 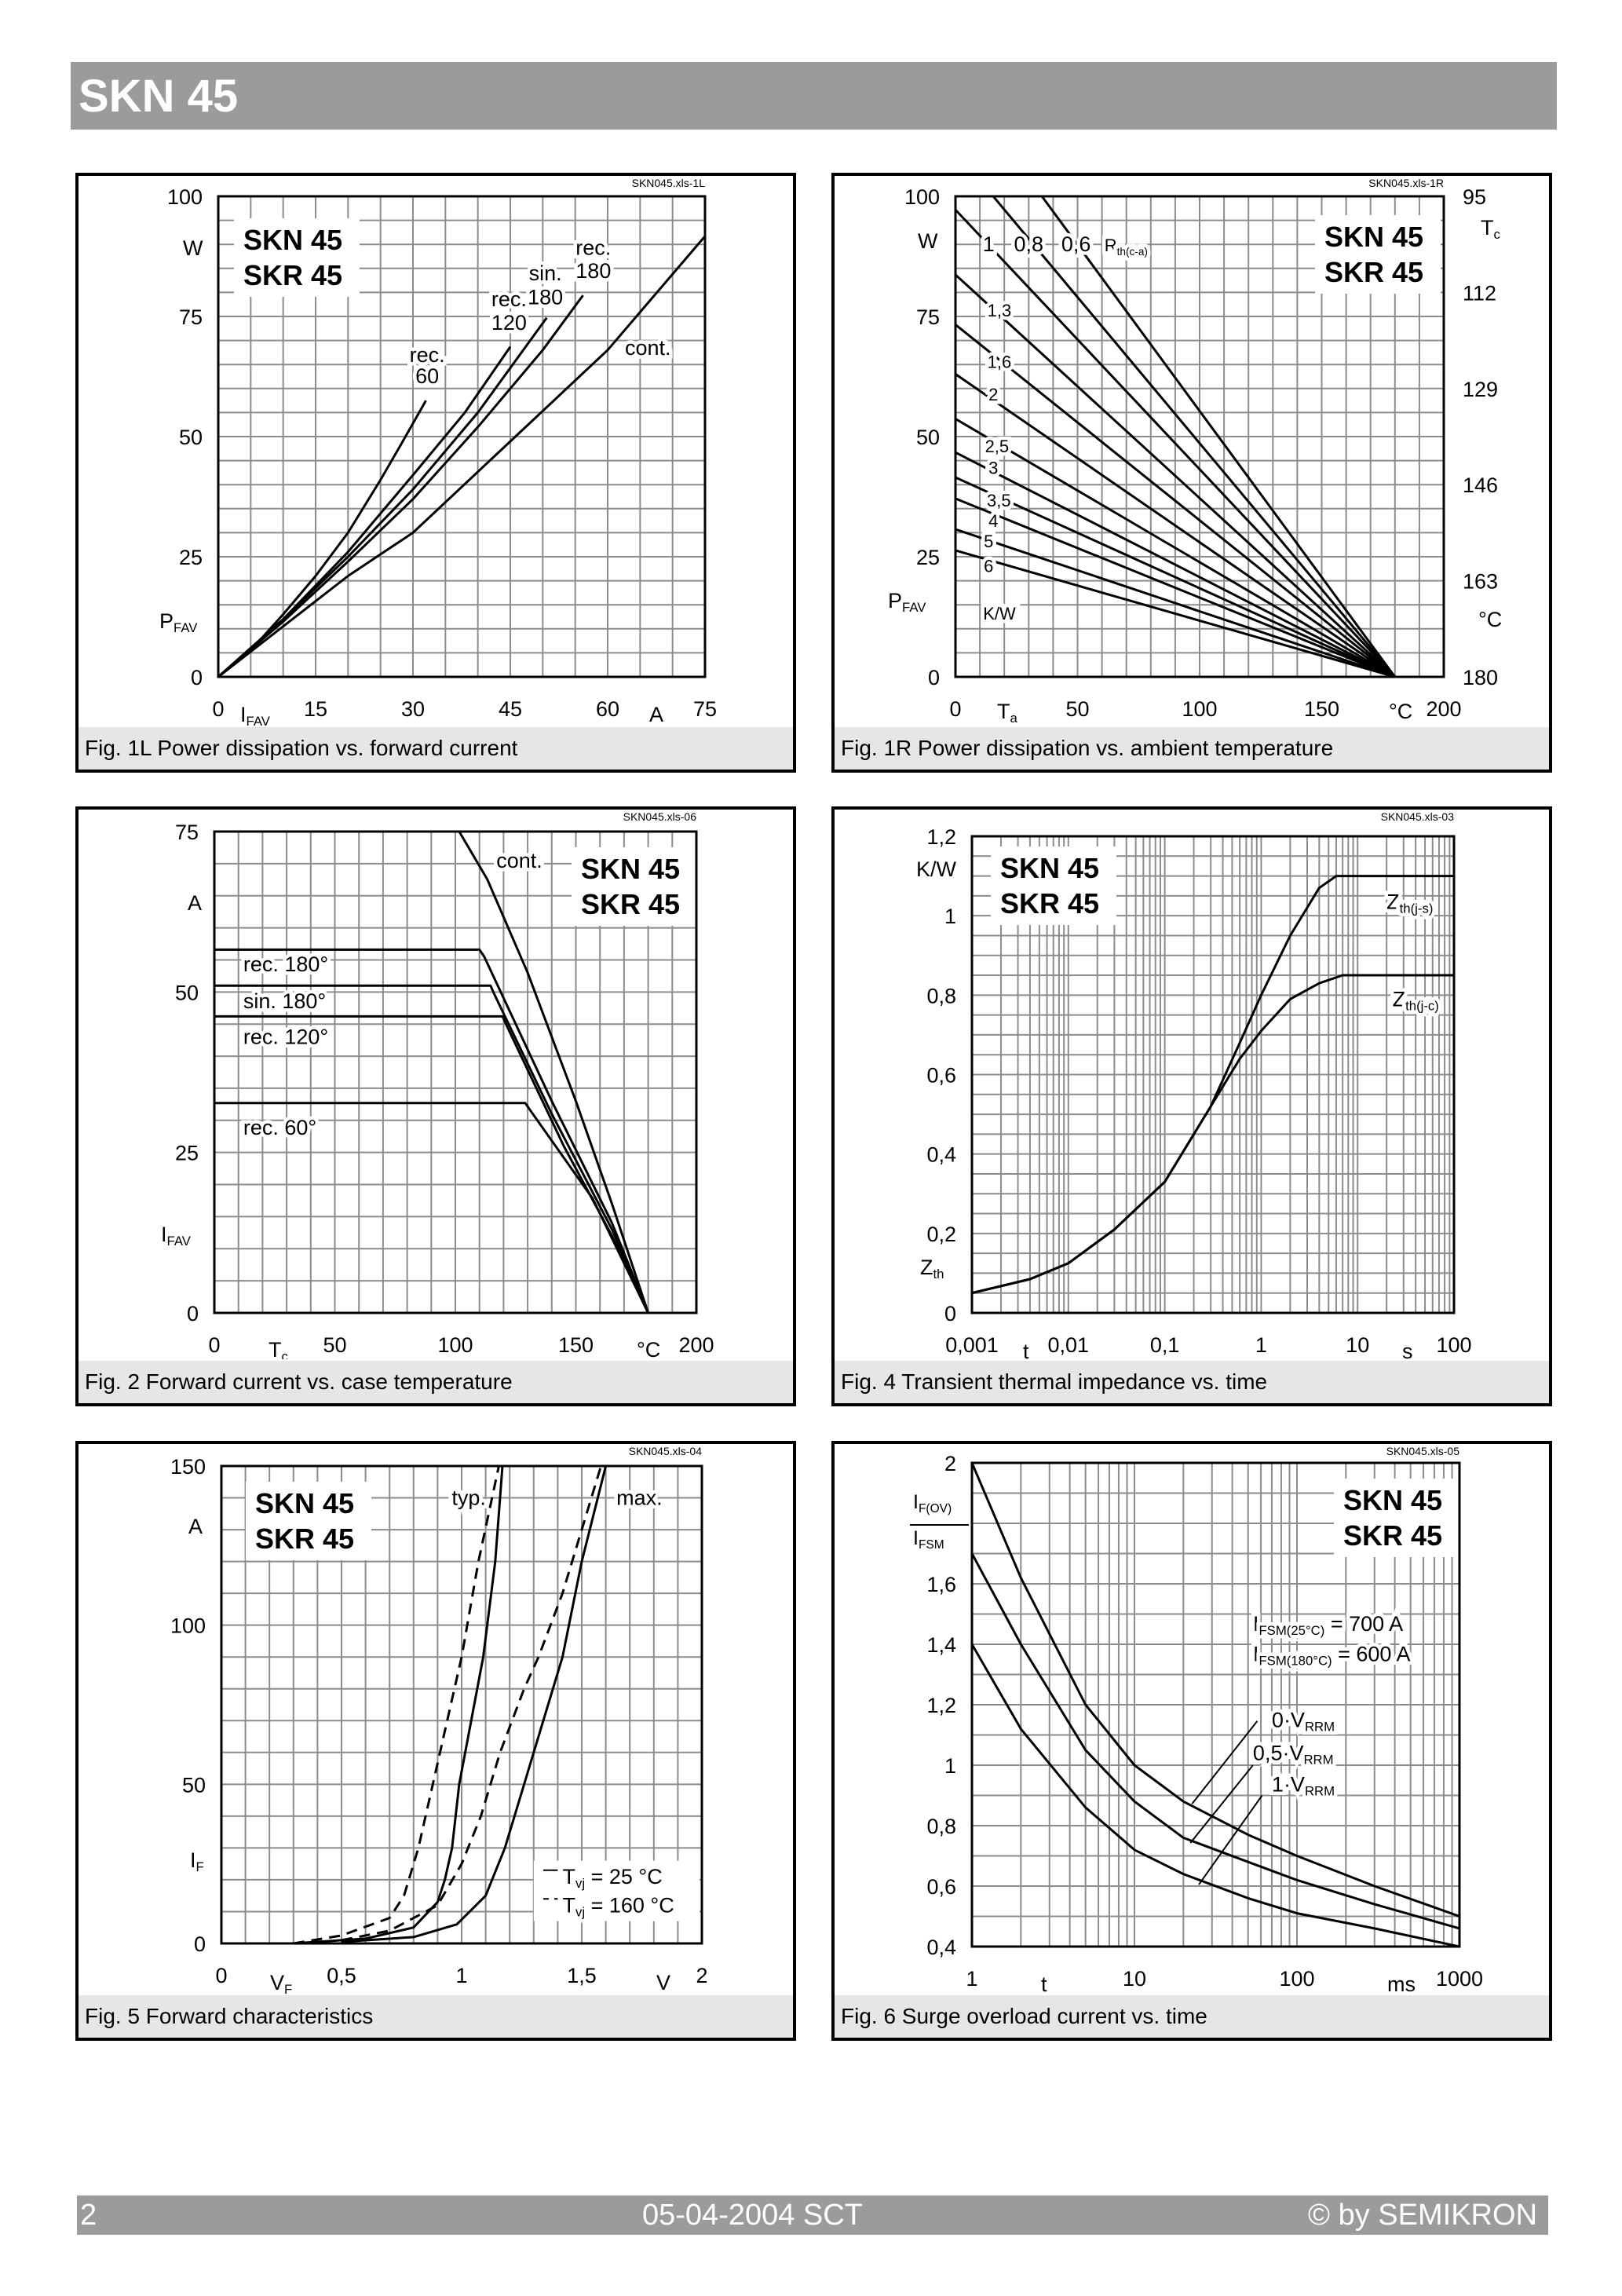 I want to click on series-label-subscript: th(j-c), so click(x=1422, y=1006).